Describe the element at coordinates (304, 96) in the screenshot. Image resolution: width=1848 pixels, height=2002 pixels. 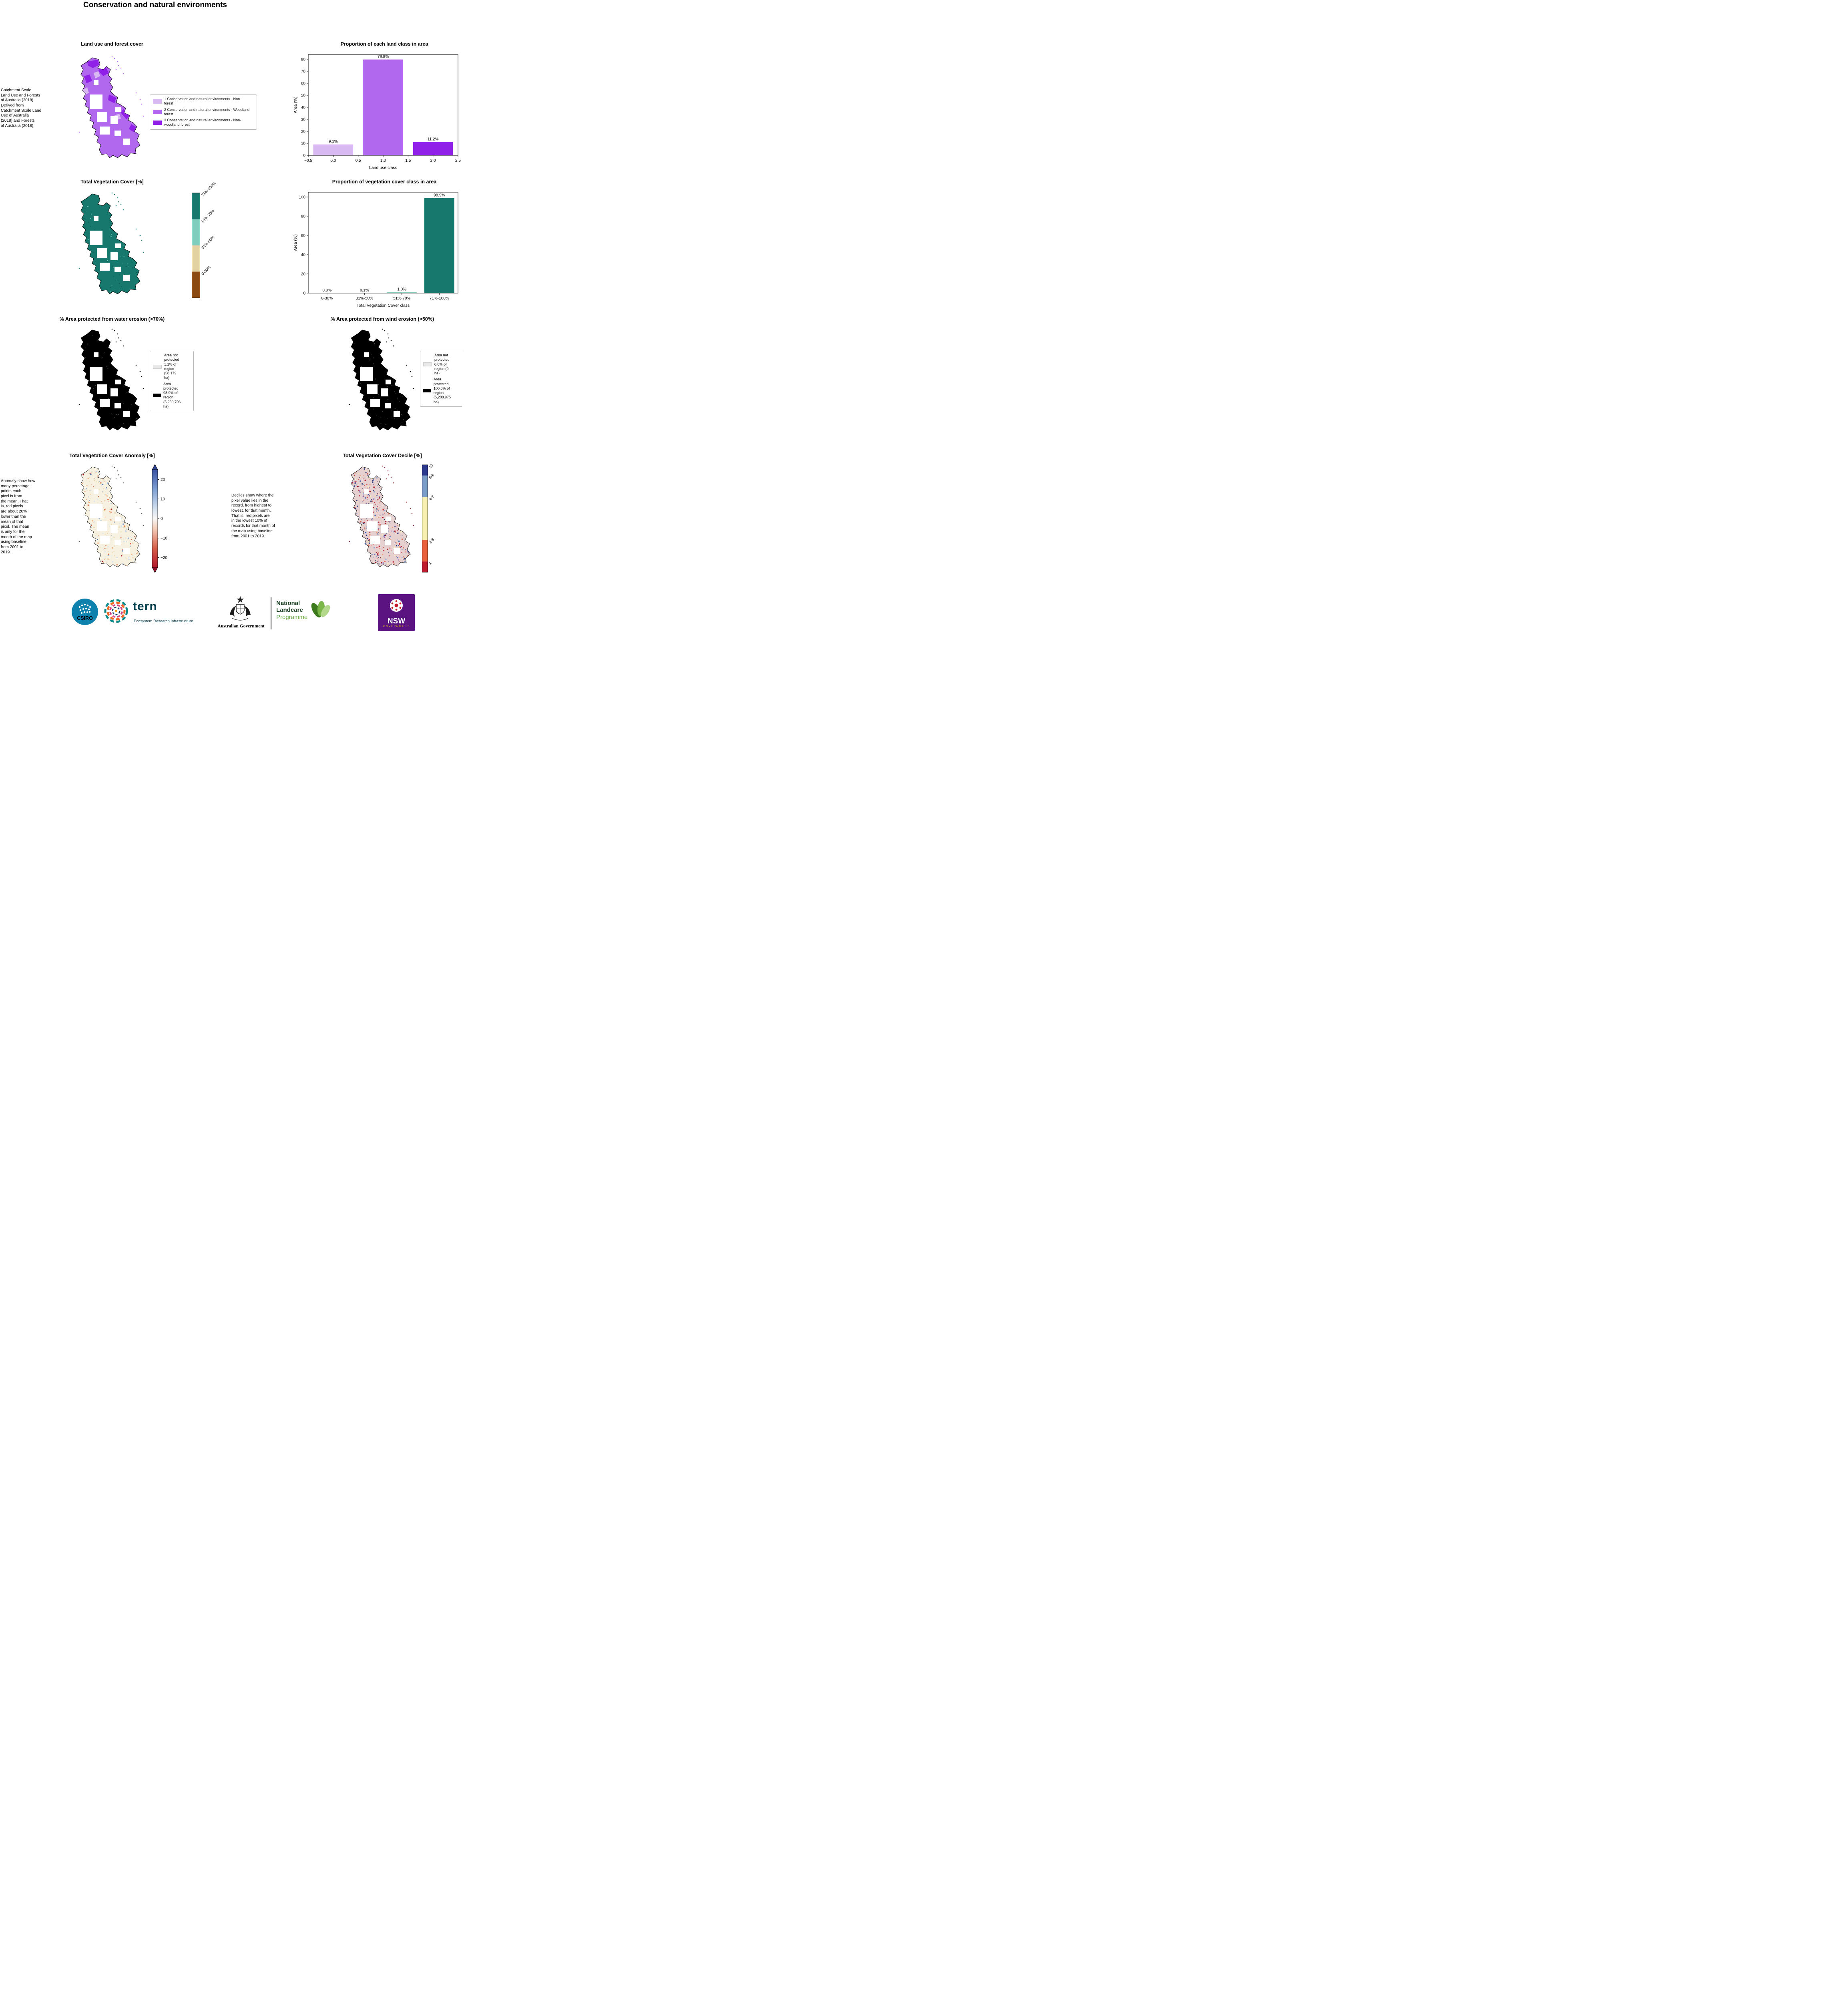
I see `y-tick-label: 50` at that location.